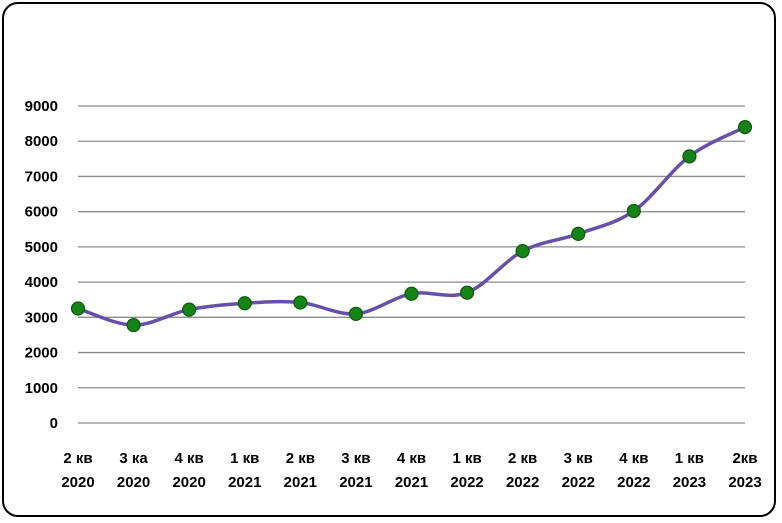 This screenshot has width=782, height=523. What do you see at coordinates (133, 458) in the screenshot?
I see `x-tick-label-quarter: 3 ка` at bounding box center [133, 458].